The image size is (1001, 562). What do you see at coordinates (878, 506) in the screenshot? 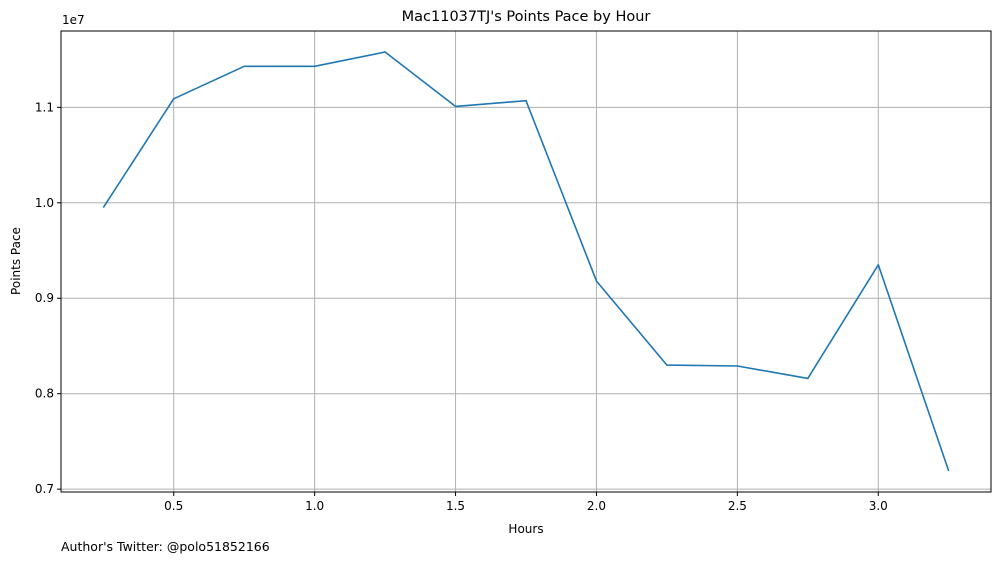
I see `x-tick-label: 3.0` at bounding box center [878, 506].